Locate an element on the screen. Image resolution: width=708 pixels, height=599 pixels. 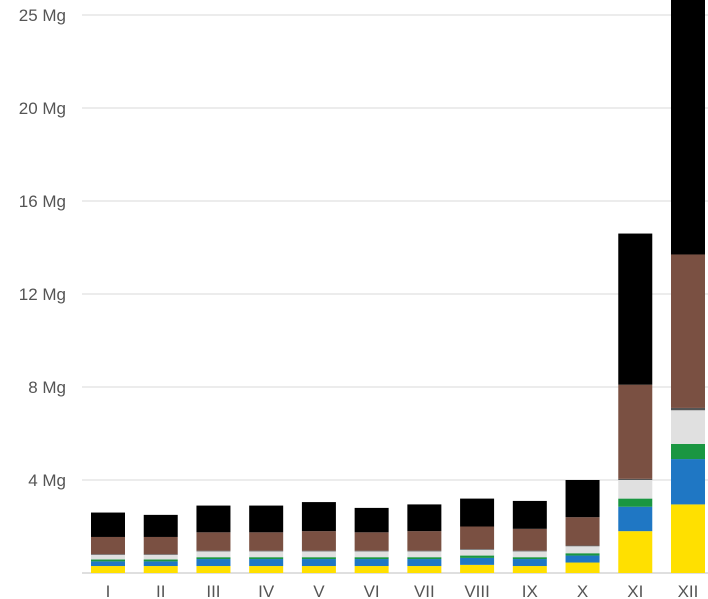
y-tick-label: 12 Mg is located at coordinates (42, 294).